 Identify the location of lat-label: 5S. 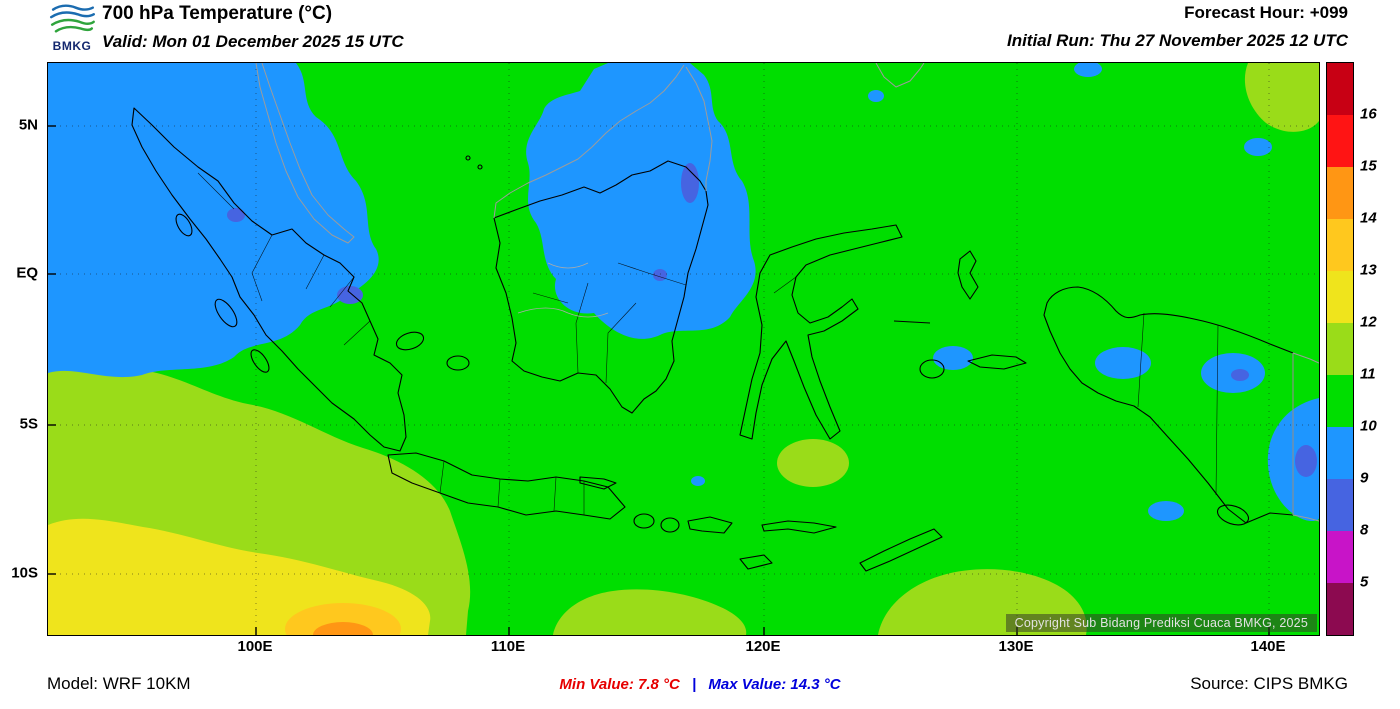
(28, 424).